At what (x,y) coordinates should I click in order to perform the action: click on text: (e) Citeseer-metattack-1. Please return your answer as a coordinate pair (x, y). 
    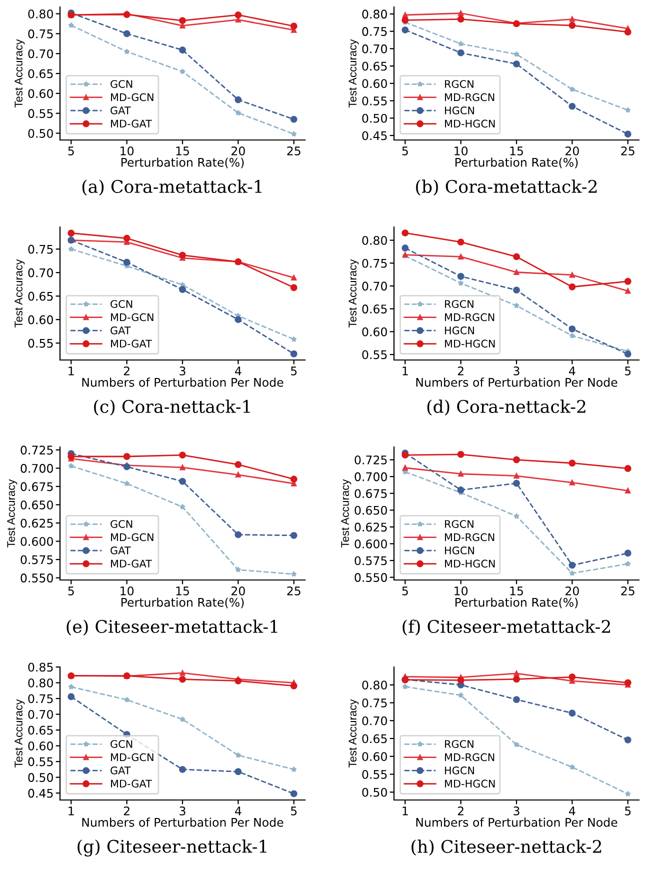
    Looking at the image, I should click on (172, 628).